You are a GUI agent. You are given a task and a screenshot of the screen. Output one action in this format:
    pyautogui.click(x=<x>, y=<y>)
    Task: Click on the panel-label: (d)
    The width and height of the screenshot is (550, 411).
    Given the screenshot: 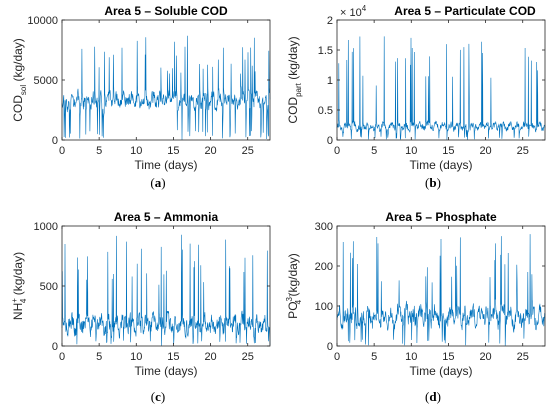 What is the action you would take?
    pyautogui.click(x=433, y=396)
    